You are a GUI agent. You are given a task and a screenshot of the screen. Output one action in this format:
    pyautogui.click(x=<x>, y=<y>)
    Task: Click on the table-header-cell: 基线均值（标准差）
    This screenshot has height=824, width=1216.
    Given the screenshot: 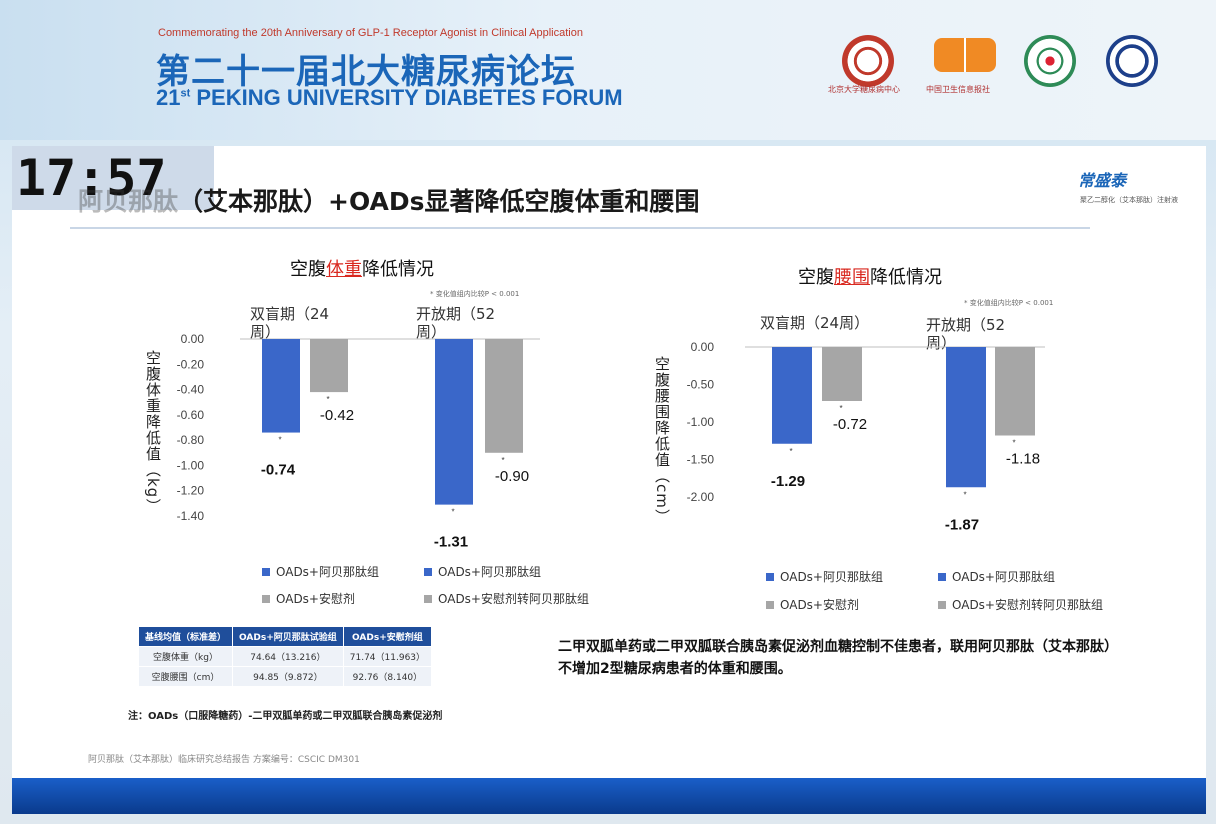 What is the action you would take?
    pyautogui.click(x=185, y=636)
    